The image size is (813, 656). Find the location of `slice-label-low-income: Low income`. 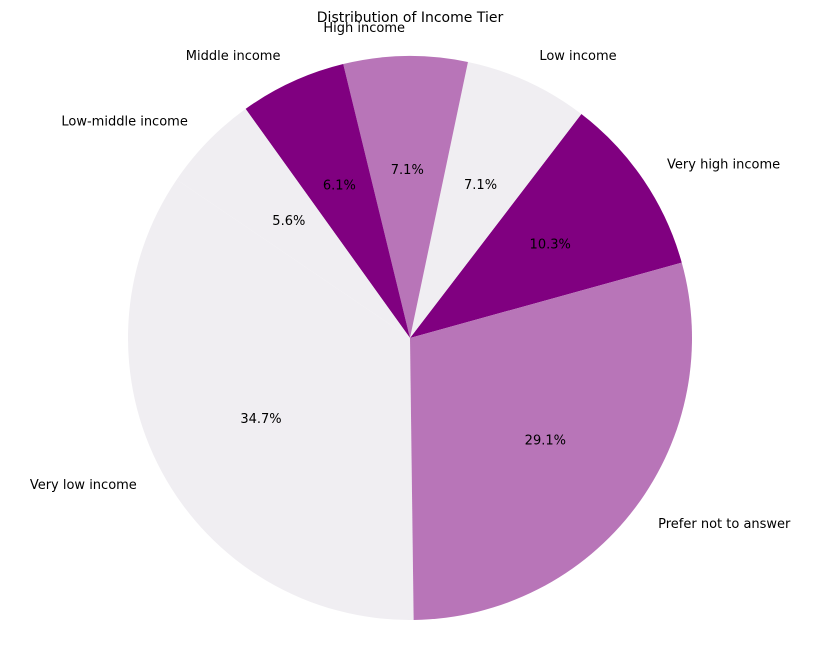

slice-label-low-income: Low income is located at coordinates (577, 56).